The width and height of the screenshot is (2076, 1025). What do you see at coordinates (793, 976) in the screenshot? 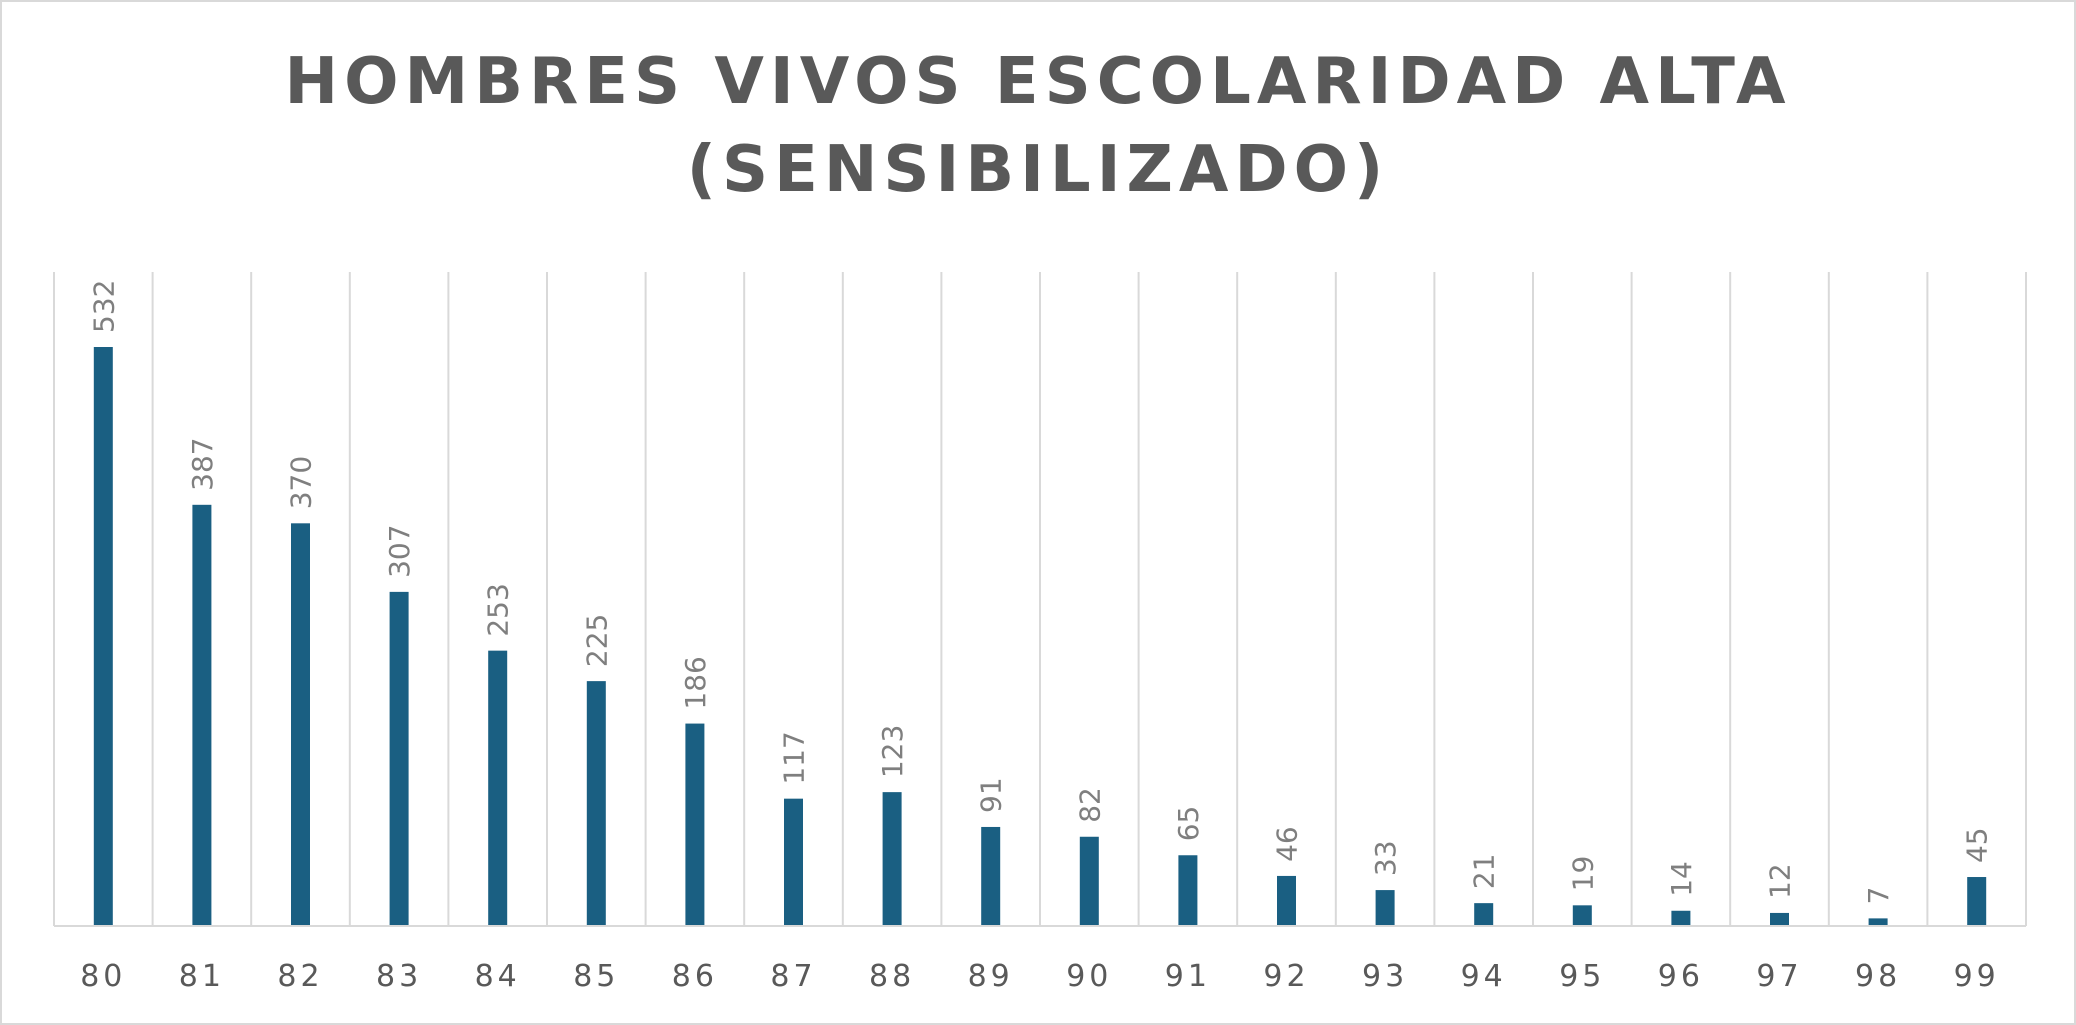
I see `x-tick-label-87: 87` at bounding box center [793, 976].